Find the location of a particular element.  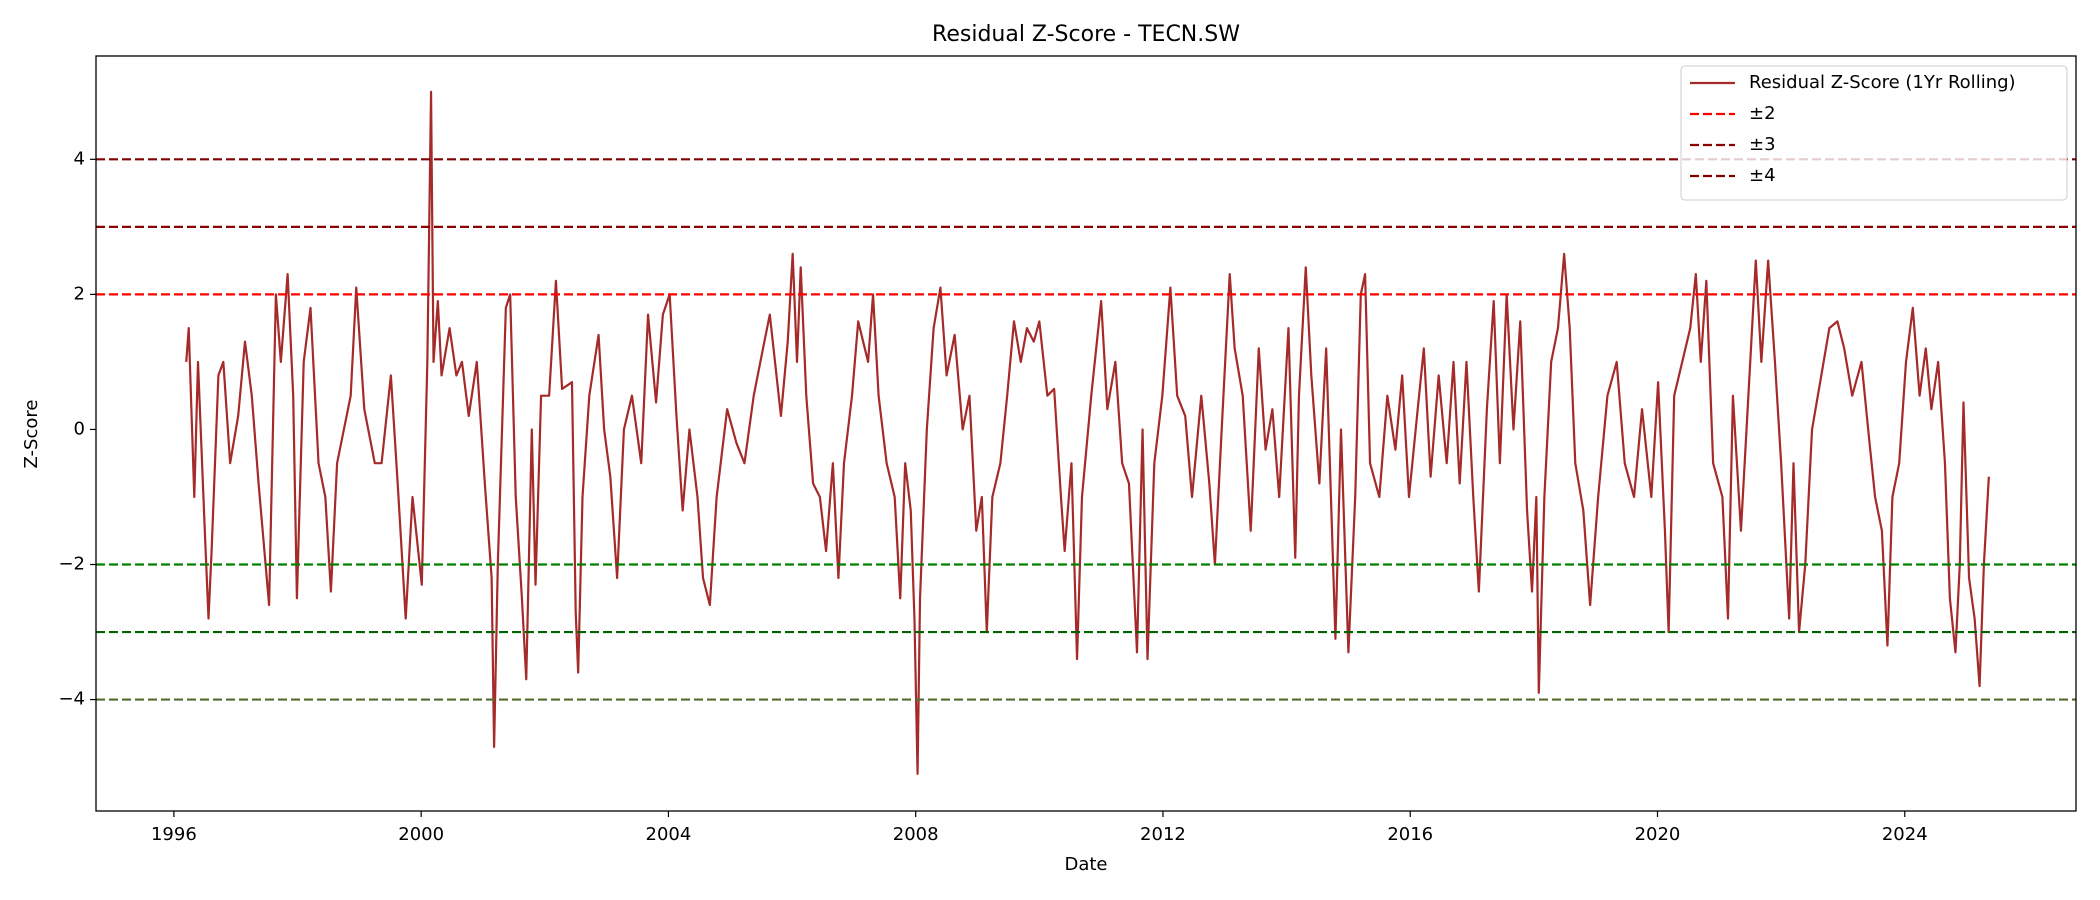

x-tick-label: 2012 is located at coordinates (1163, 834).